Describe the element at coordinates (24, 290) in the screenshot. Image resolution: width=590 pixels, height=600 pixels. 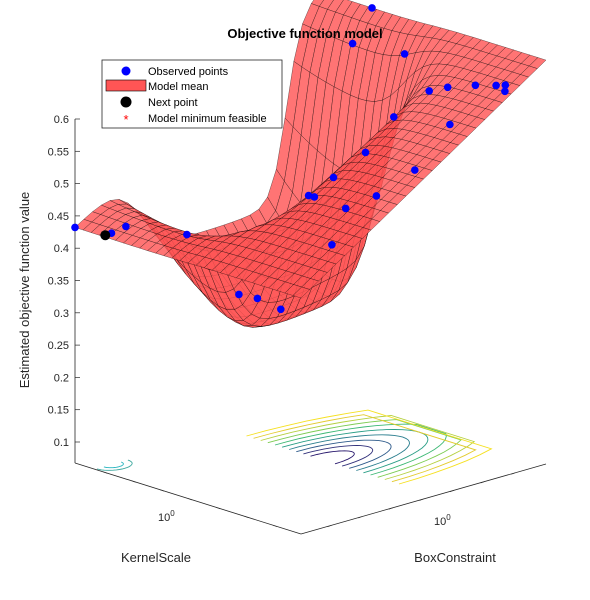
I see `z-axis-label: Estimated objective function value` at that location.